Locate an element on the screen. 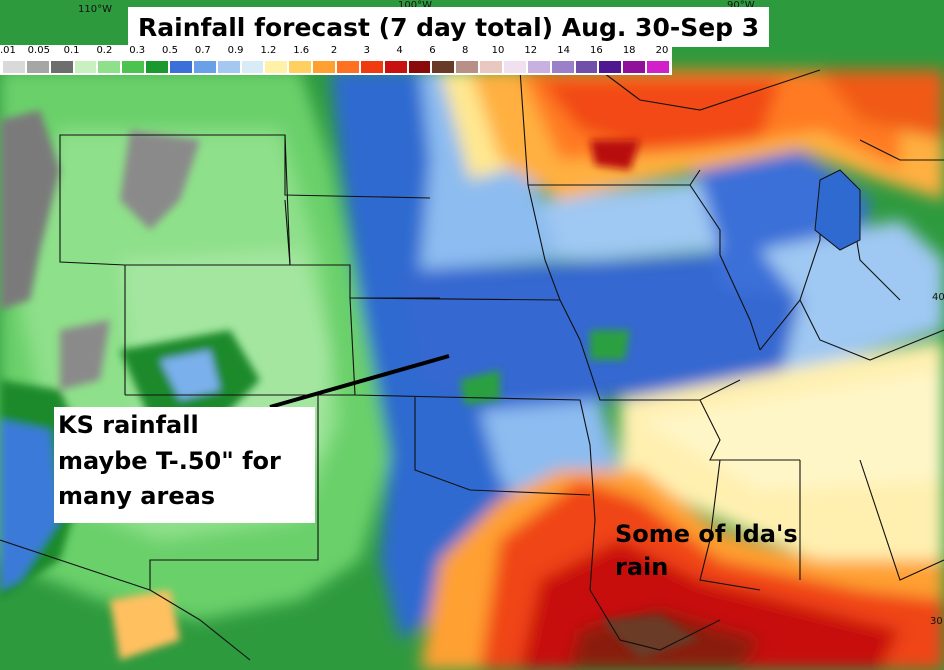 The image size is (944, 670). legend-label: 18 is located at coordinates (629, 50).